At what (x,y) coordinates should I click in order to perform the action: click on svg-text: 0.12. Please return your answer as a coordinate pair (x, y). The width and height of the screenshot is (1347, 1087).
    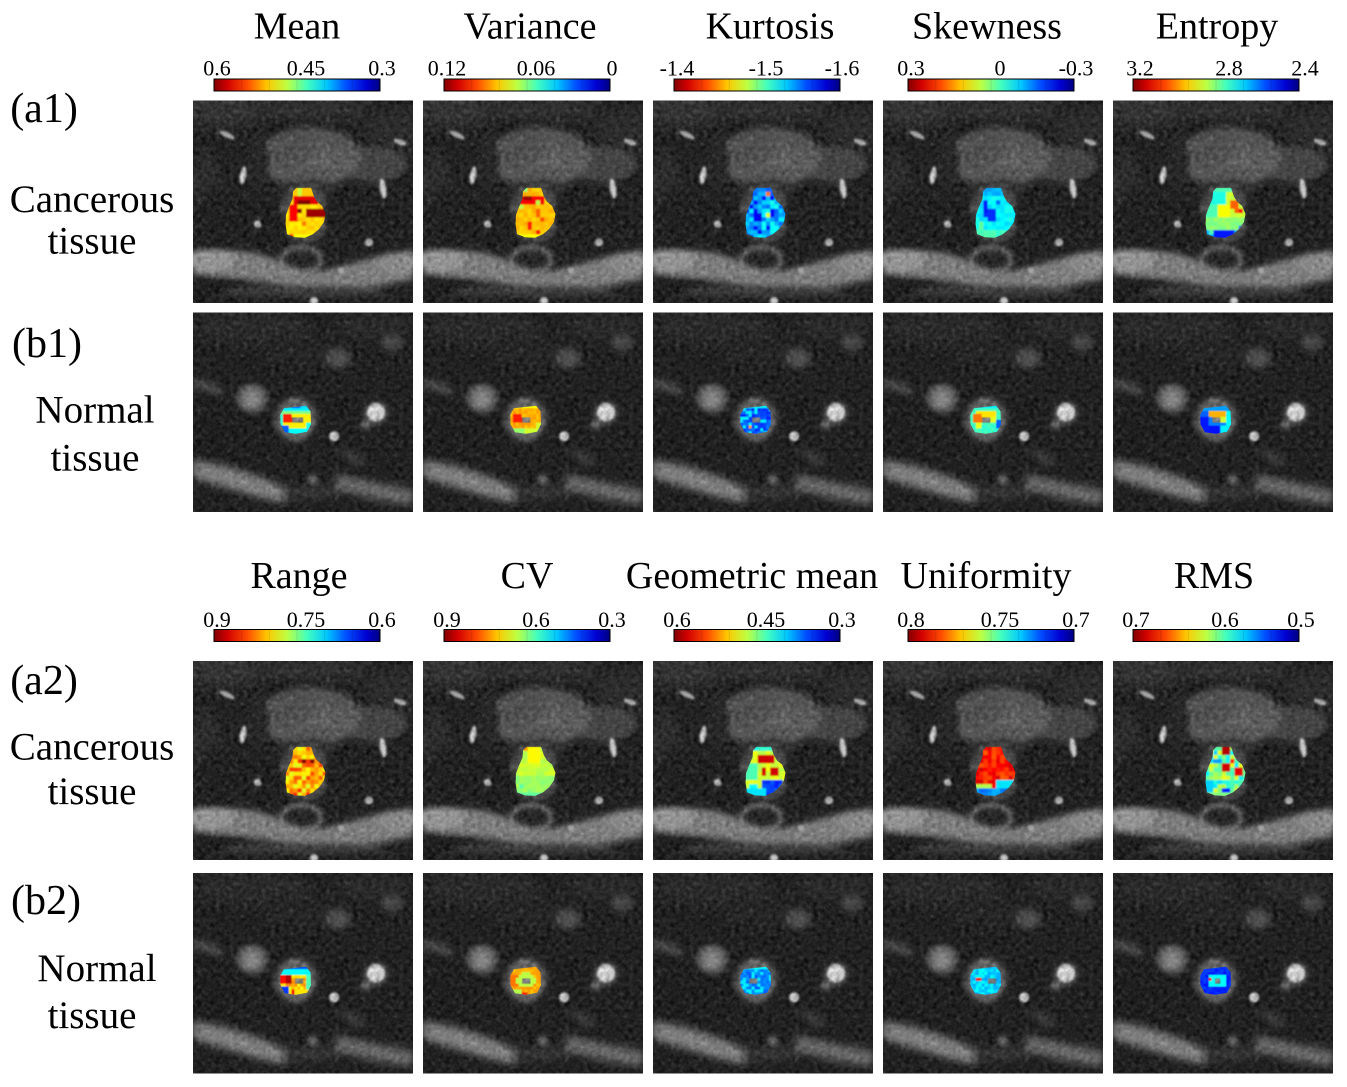
    Looking at the image, I should click on (447, 68).